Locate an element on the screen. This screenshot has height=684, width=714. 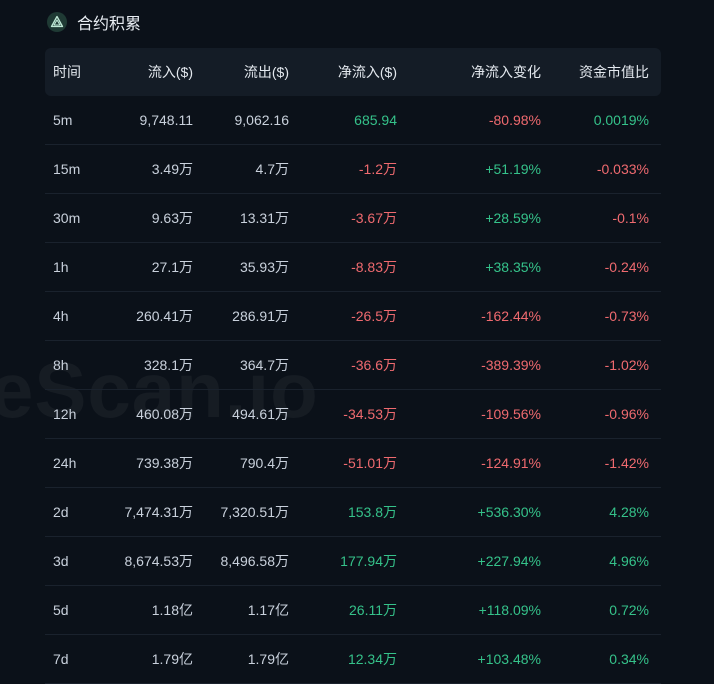
column-header-outflow: 流出($) is located at coordinates (266, 72).